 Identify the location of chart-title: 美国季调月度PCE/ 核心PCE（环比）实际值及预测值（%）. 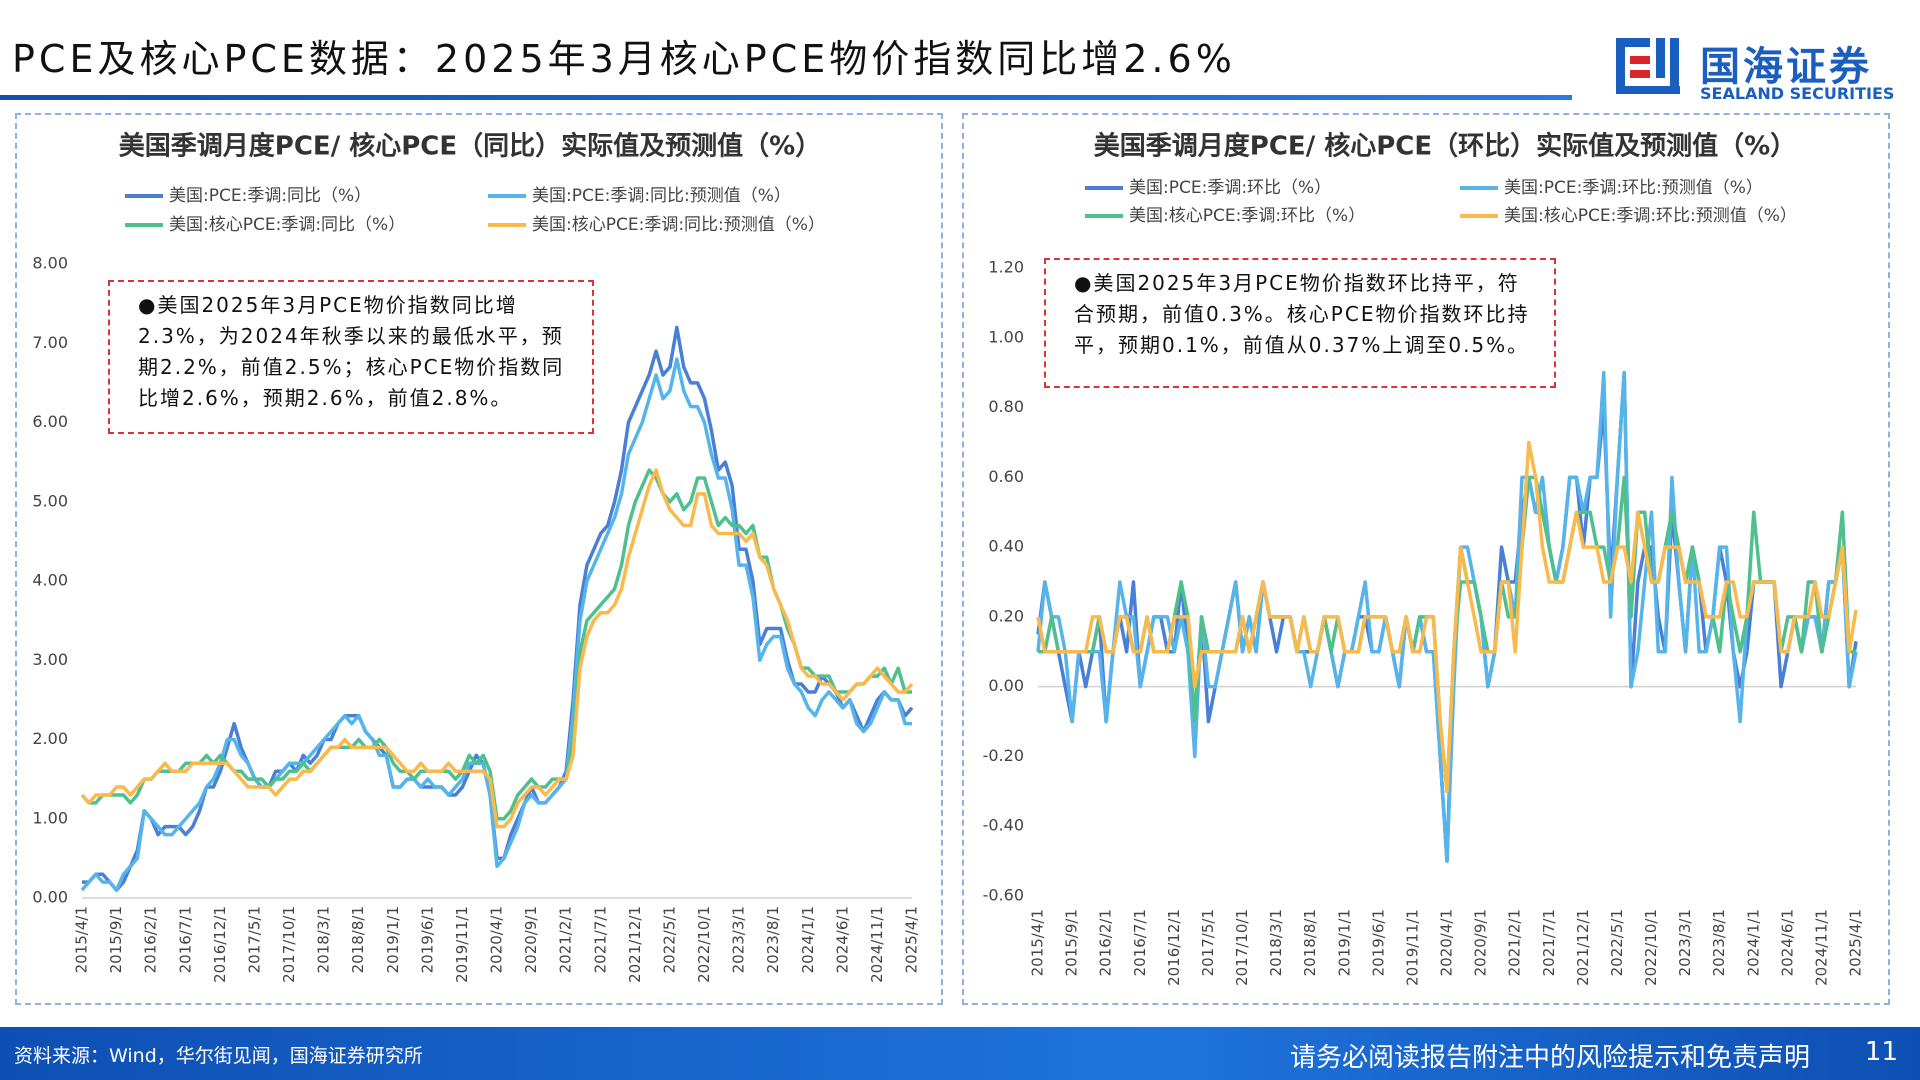
(1445, 146).